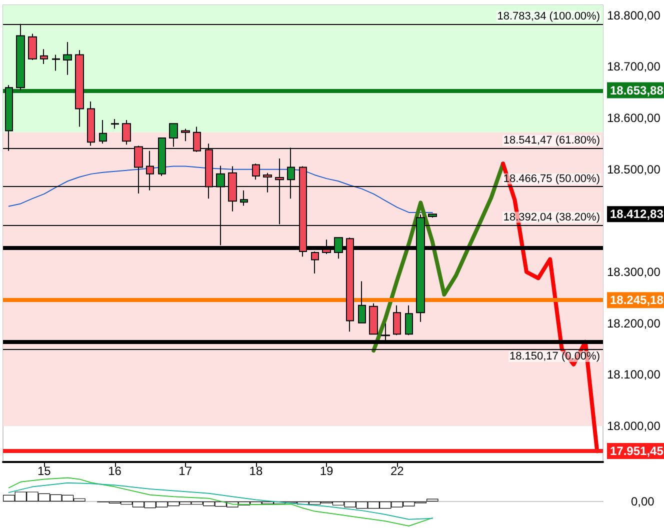  Describe the element at coordinates (256, 471) in the screenshot. I see `x-tick-label: 18` at that location.